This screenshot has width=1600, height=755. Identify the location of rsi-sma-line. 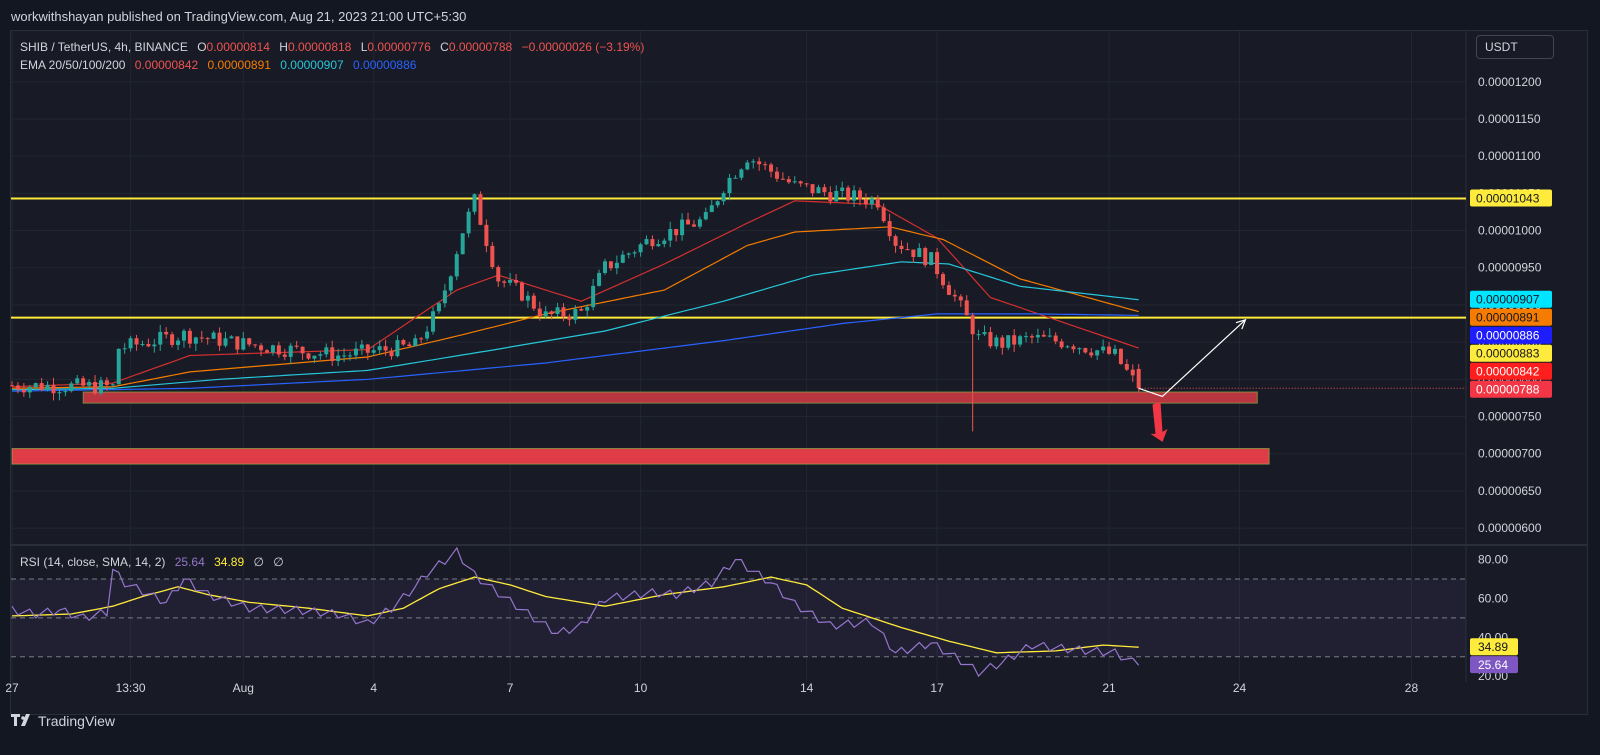
(575, 615).